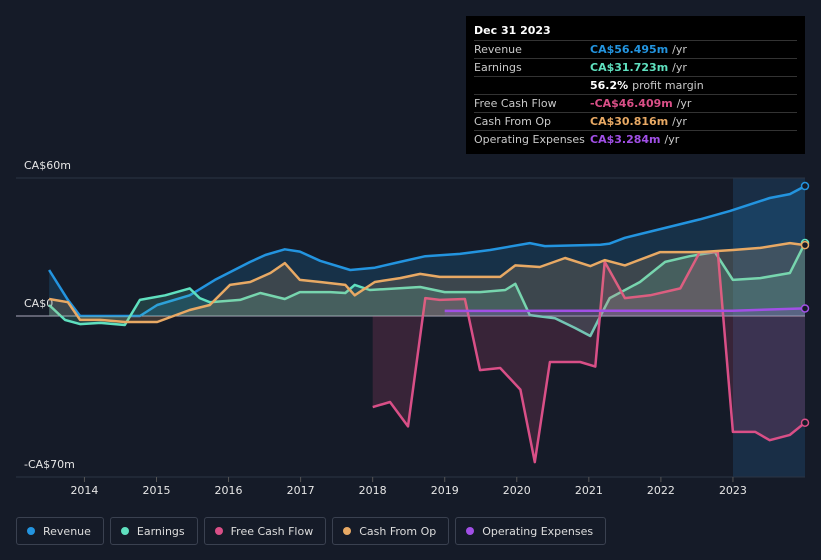  I want to click on y-tick-label: CA$0, so click(38, 303).